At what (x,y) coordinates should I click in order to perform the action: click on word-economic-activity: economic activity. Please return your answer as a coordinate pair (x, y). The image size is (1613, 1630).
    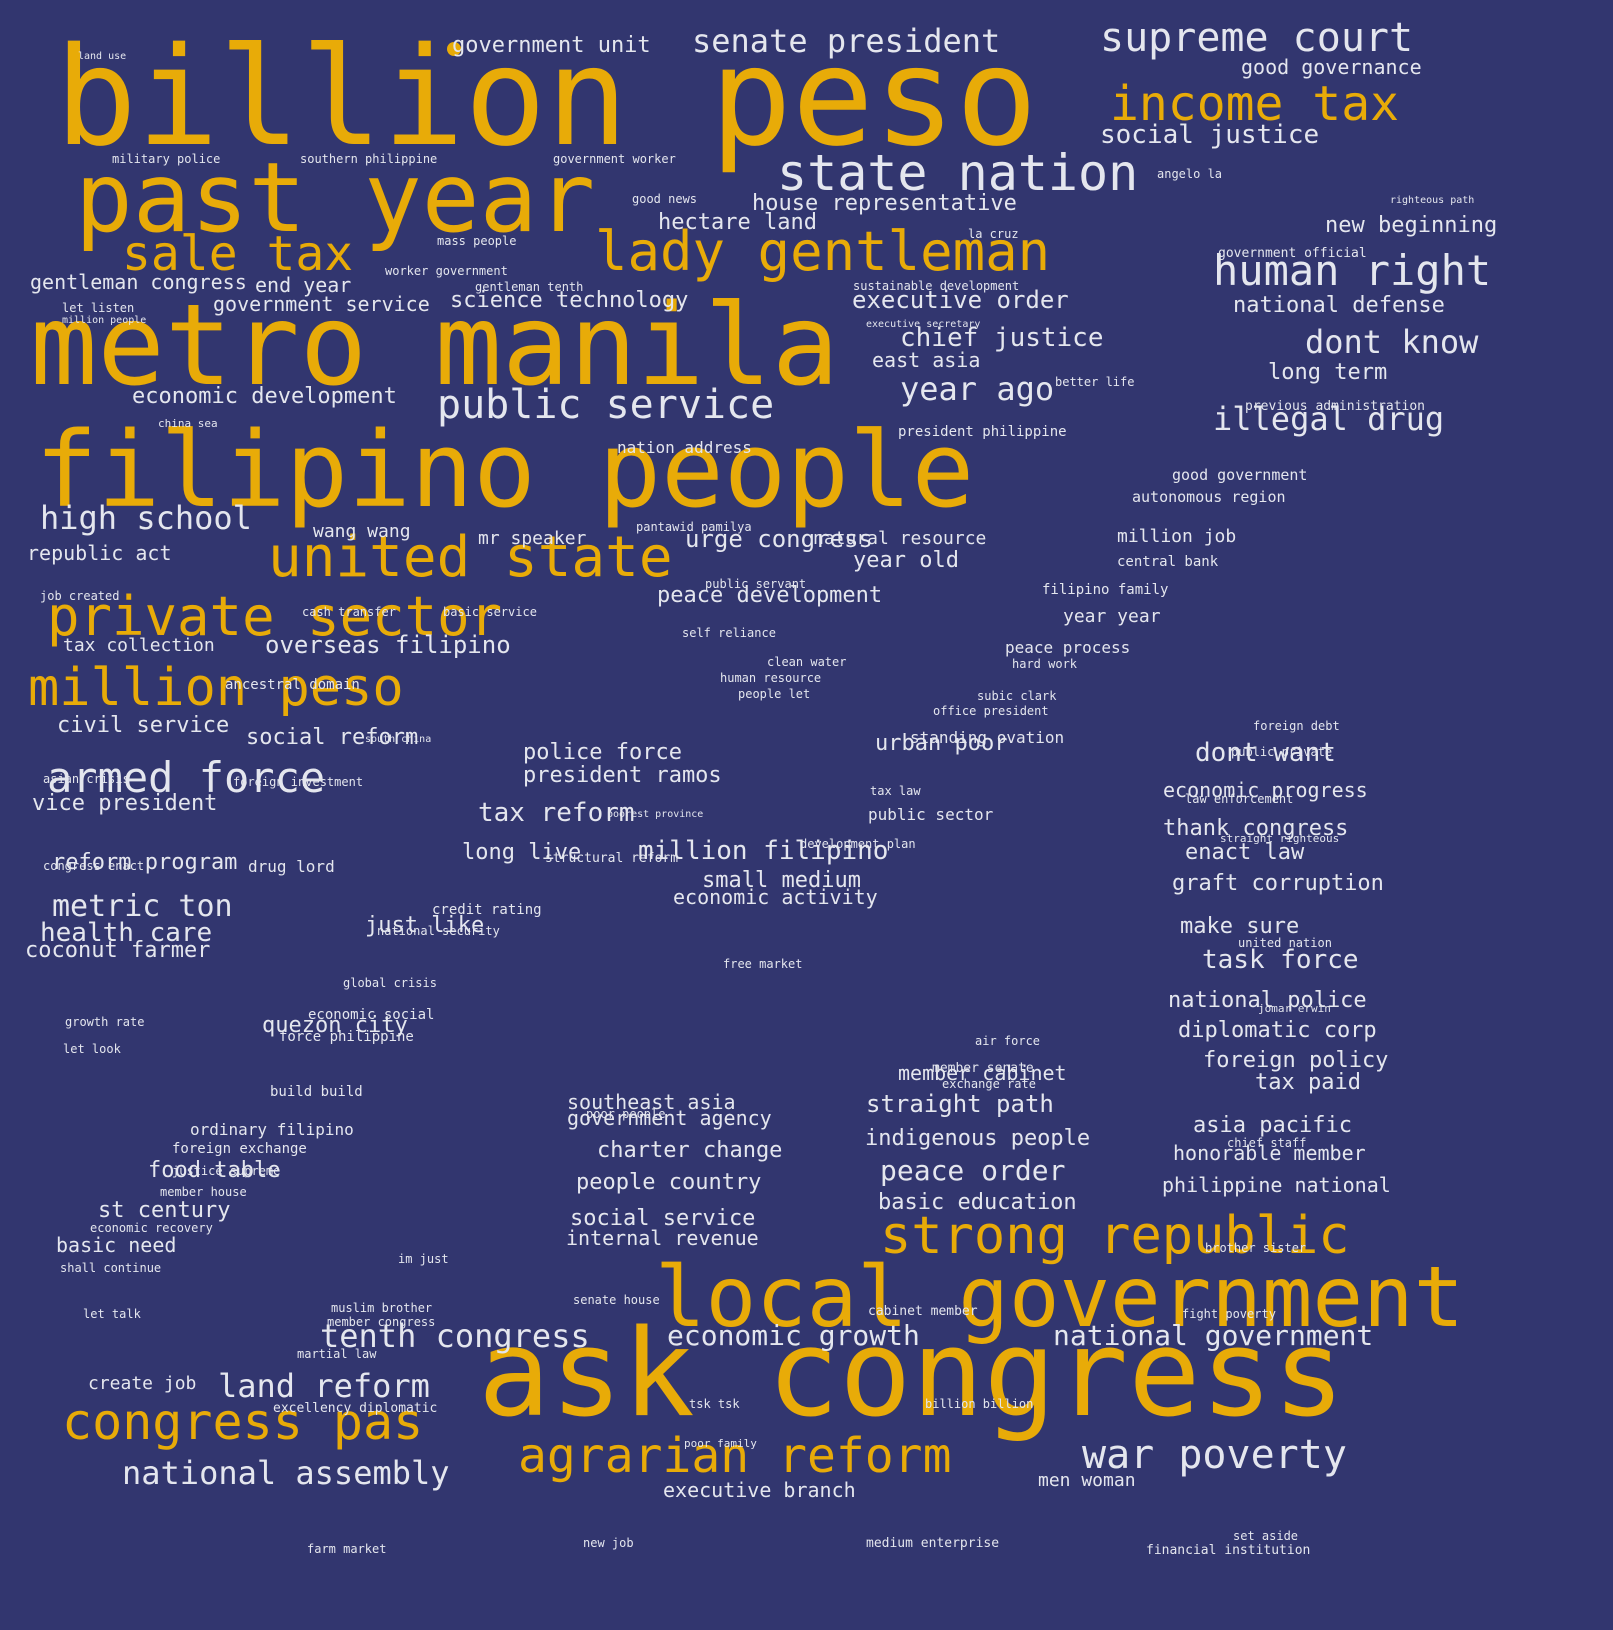
    Looking at the image, I should click on (775, 897).